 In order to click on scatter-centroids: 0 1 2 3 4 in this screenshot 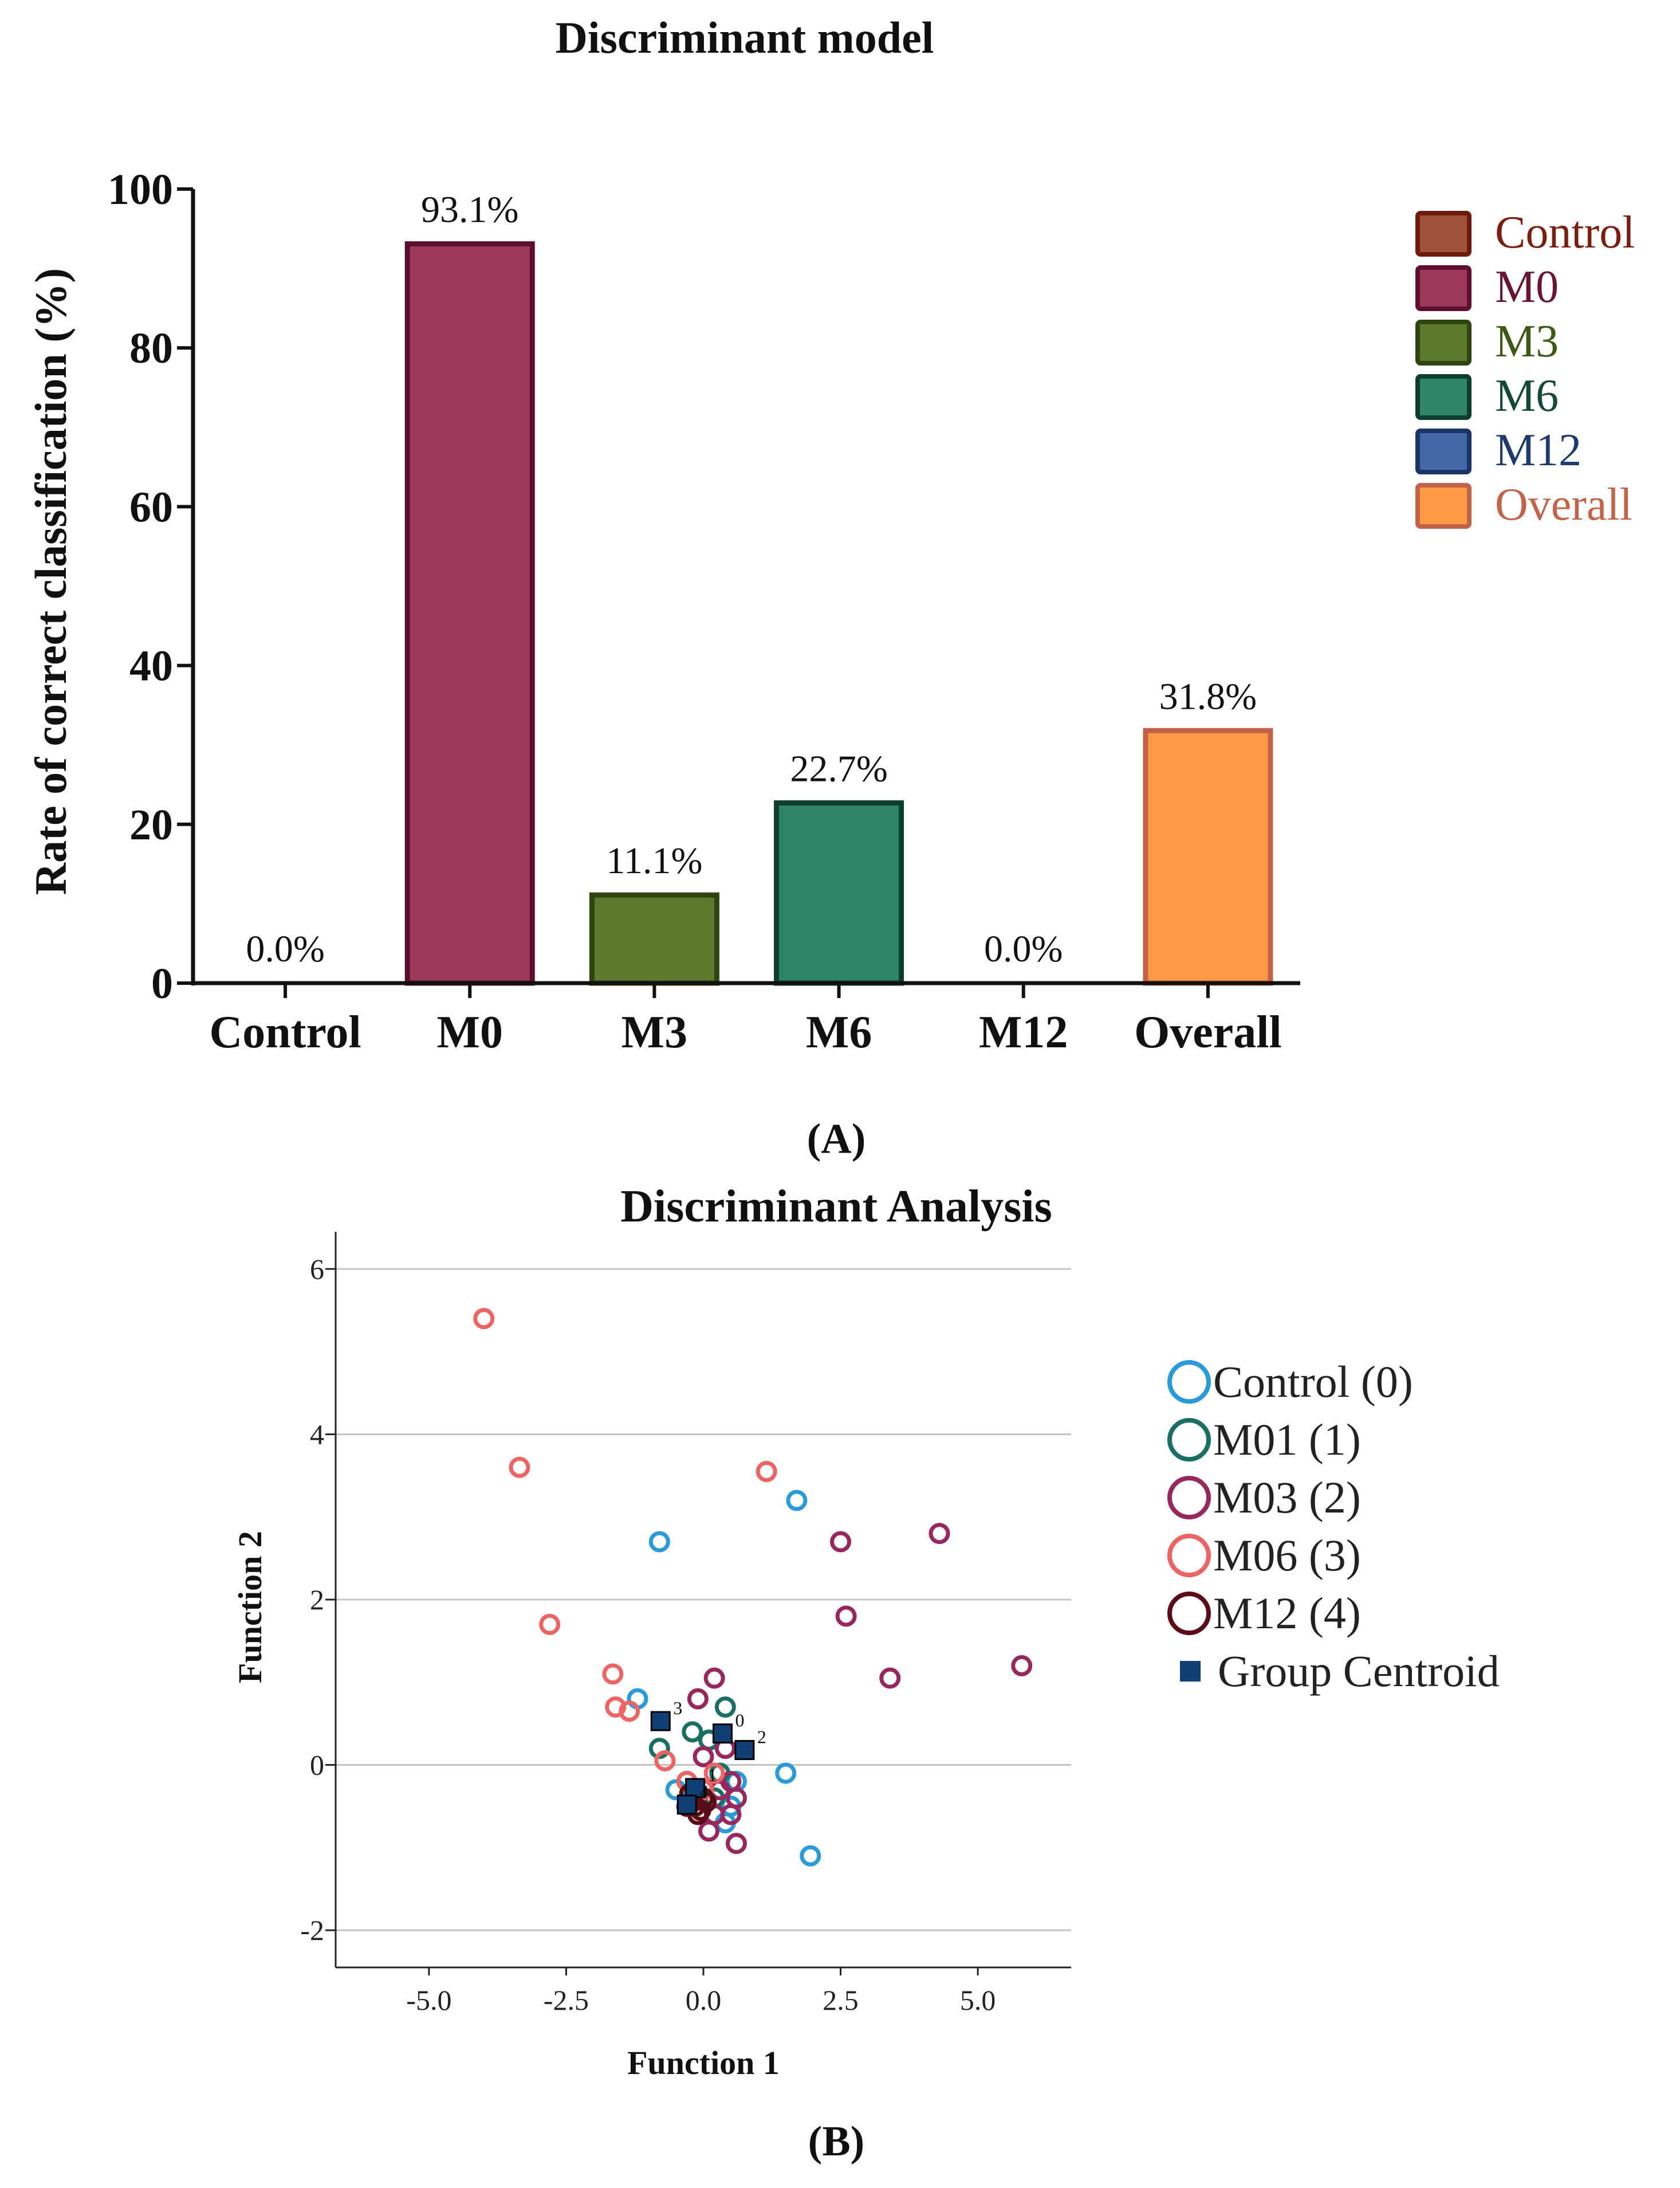, I will do `click(708, 1756)`.